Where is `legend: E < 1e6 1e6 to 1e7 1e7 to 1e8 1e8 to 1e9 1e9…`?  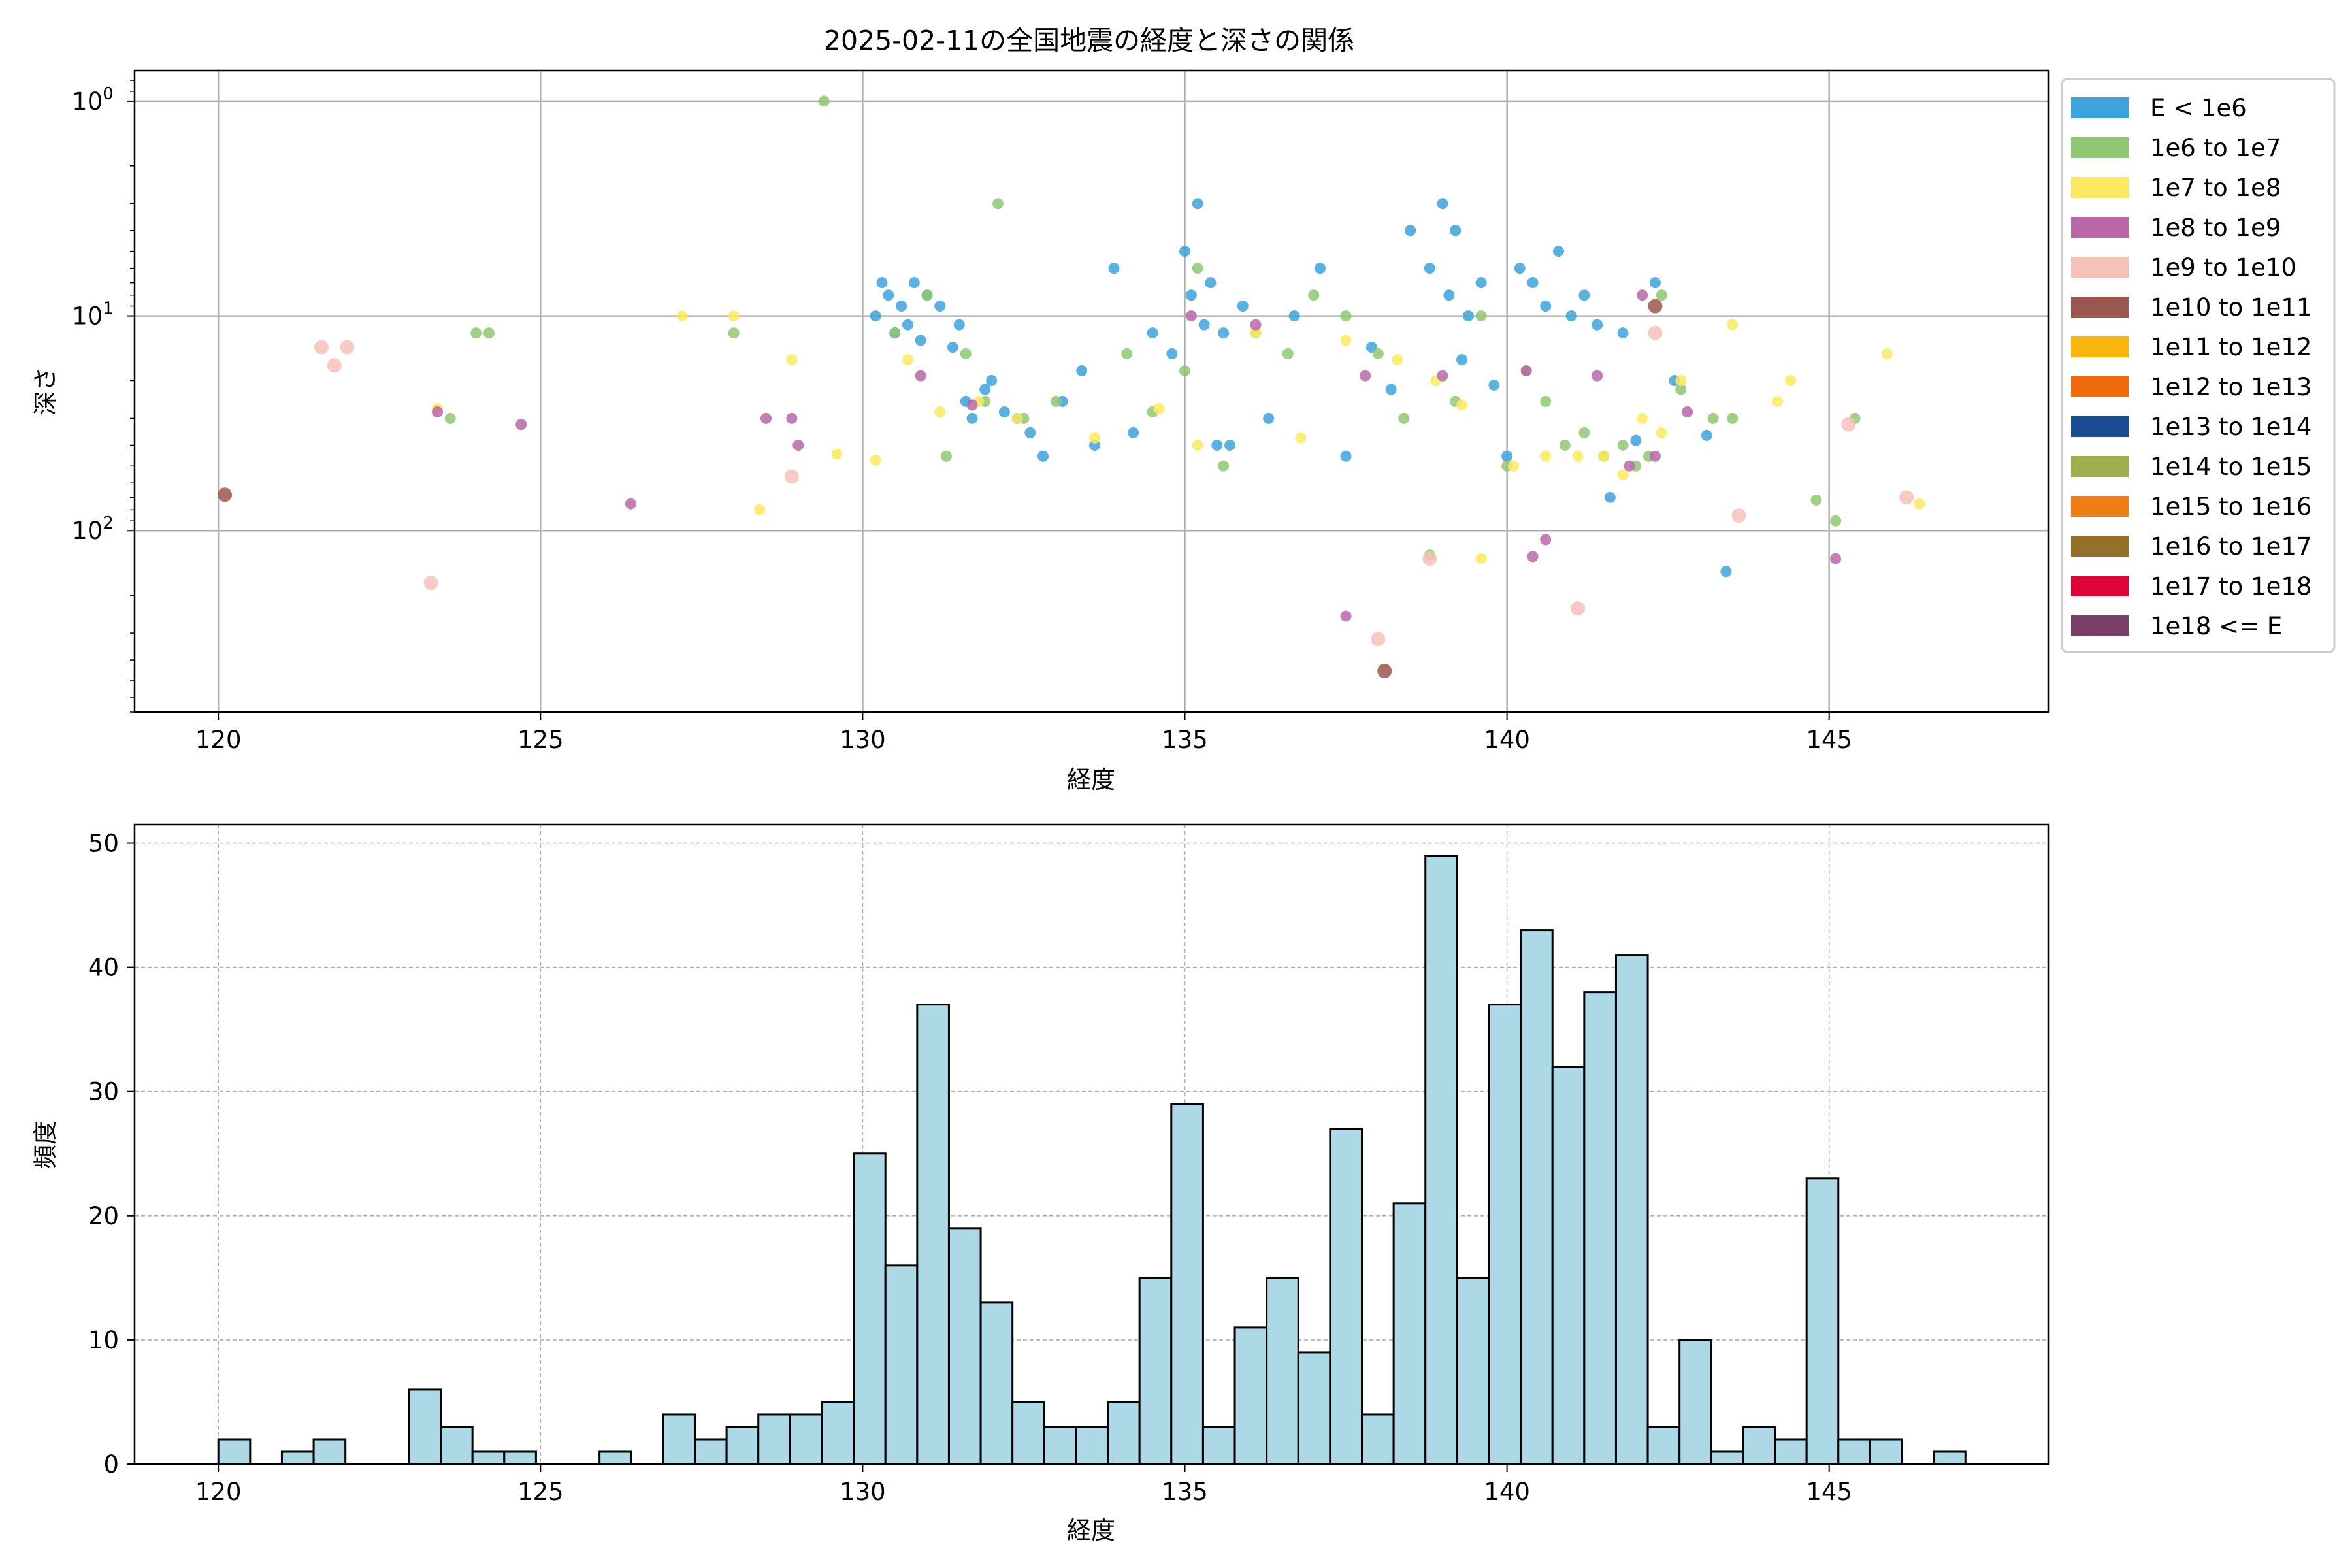 legend: E < 1e6 1e6 to 1e7 1e7 to 1e8 1e8 to 1e9 1e9… is located at coordinates (2198, 365).